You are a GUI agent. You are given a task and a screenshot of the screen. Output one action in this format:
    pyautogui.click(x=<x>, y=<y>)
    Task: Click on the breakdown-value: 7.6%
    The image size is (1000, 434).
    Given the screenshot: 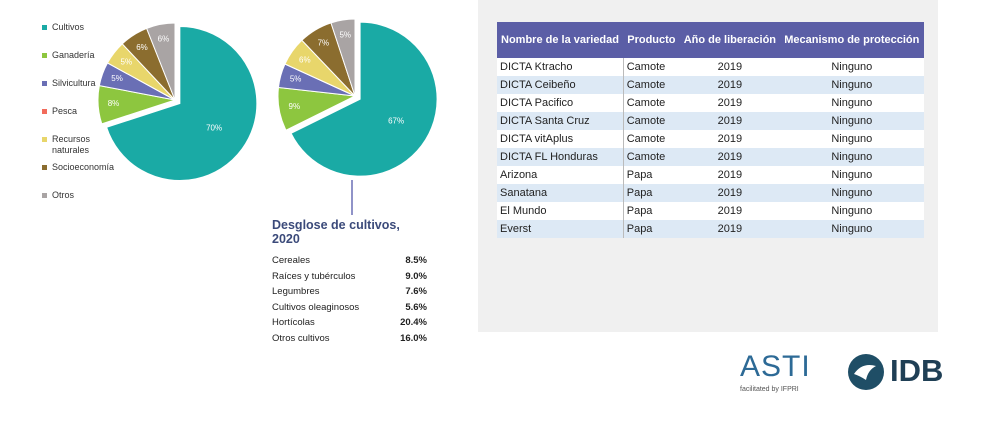 What is the action you would take?
    pyautogui.click(x=416, y=292)
    